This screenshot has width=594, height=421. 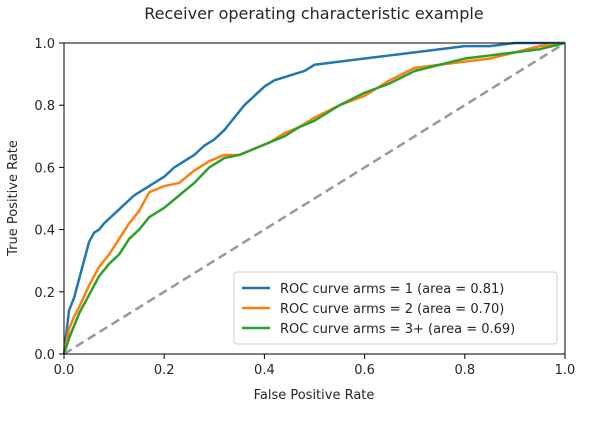 What do you see at coordinates (392, 309) in the screenshot?
I see `legend-label: ROC curve arms = 2 (area = 0.70)` at bounding box center [392, 309].